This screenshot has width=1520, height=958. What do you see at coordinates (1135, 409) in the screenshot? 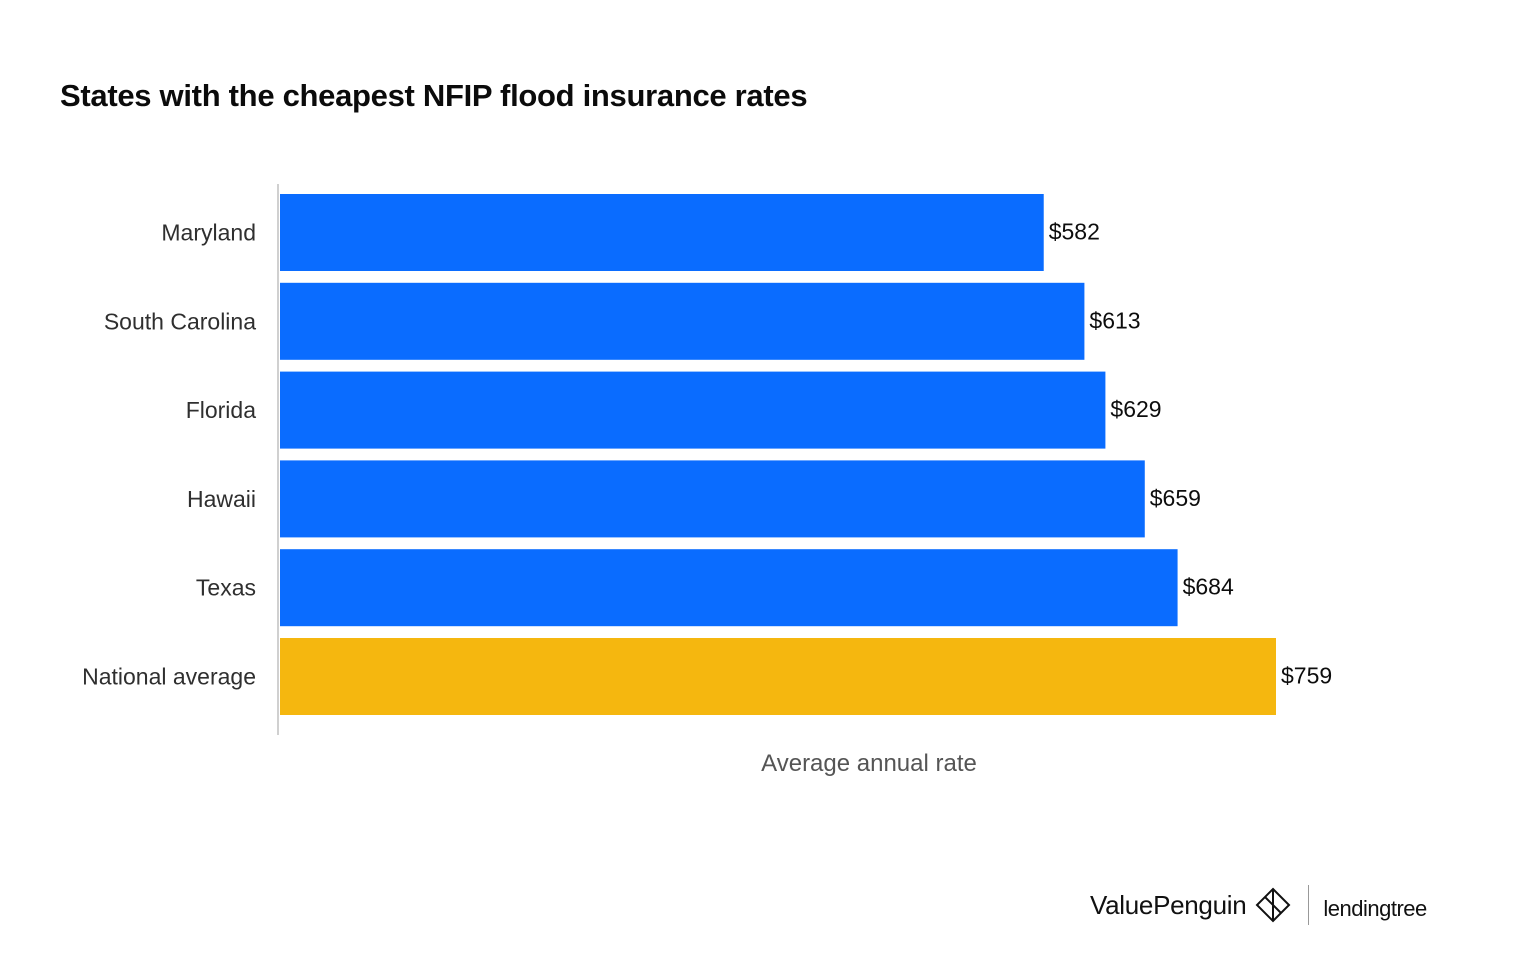
I see `value-label-florida: $629` at bounding box center [1135, 409].